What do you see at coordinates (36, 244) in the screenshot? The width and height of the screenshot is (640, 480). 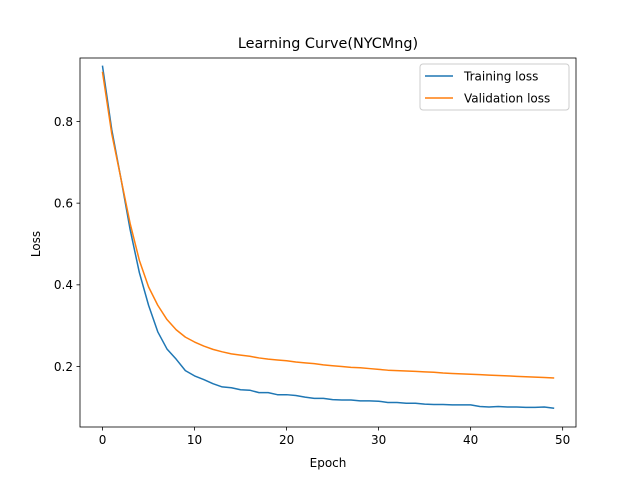 I see `y-axis-label: Loss` at bounding box center [36, 244].